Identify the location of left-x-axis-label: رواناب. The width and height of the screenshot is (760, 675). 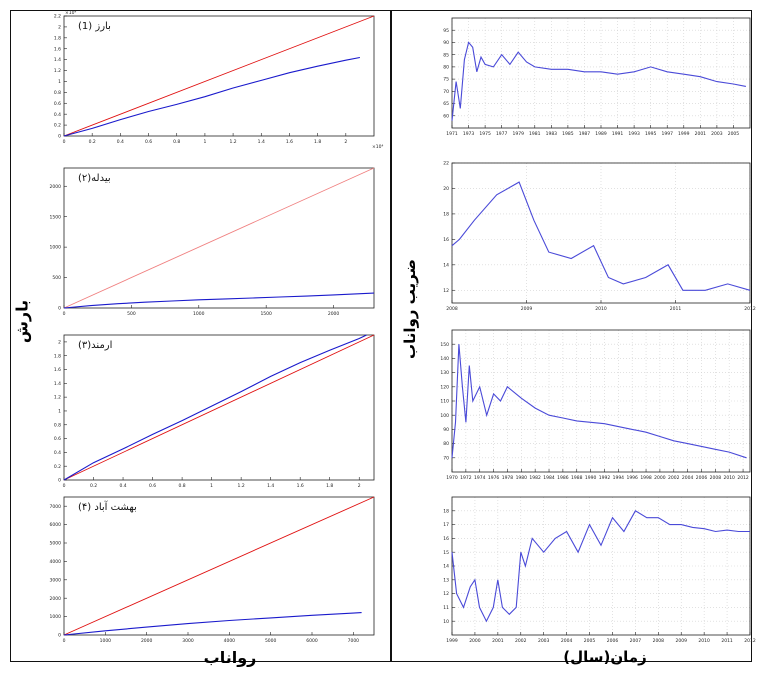
(230, 657).